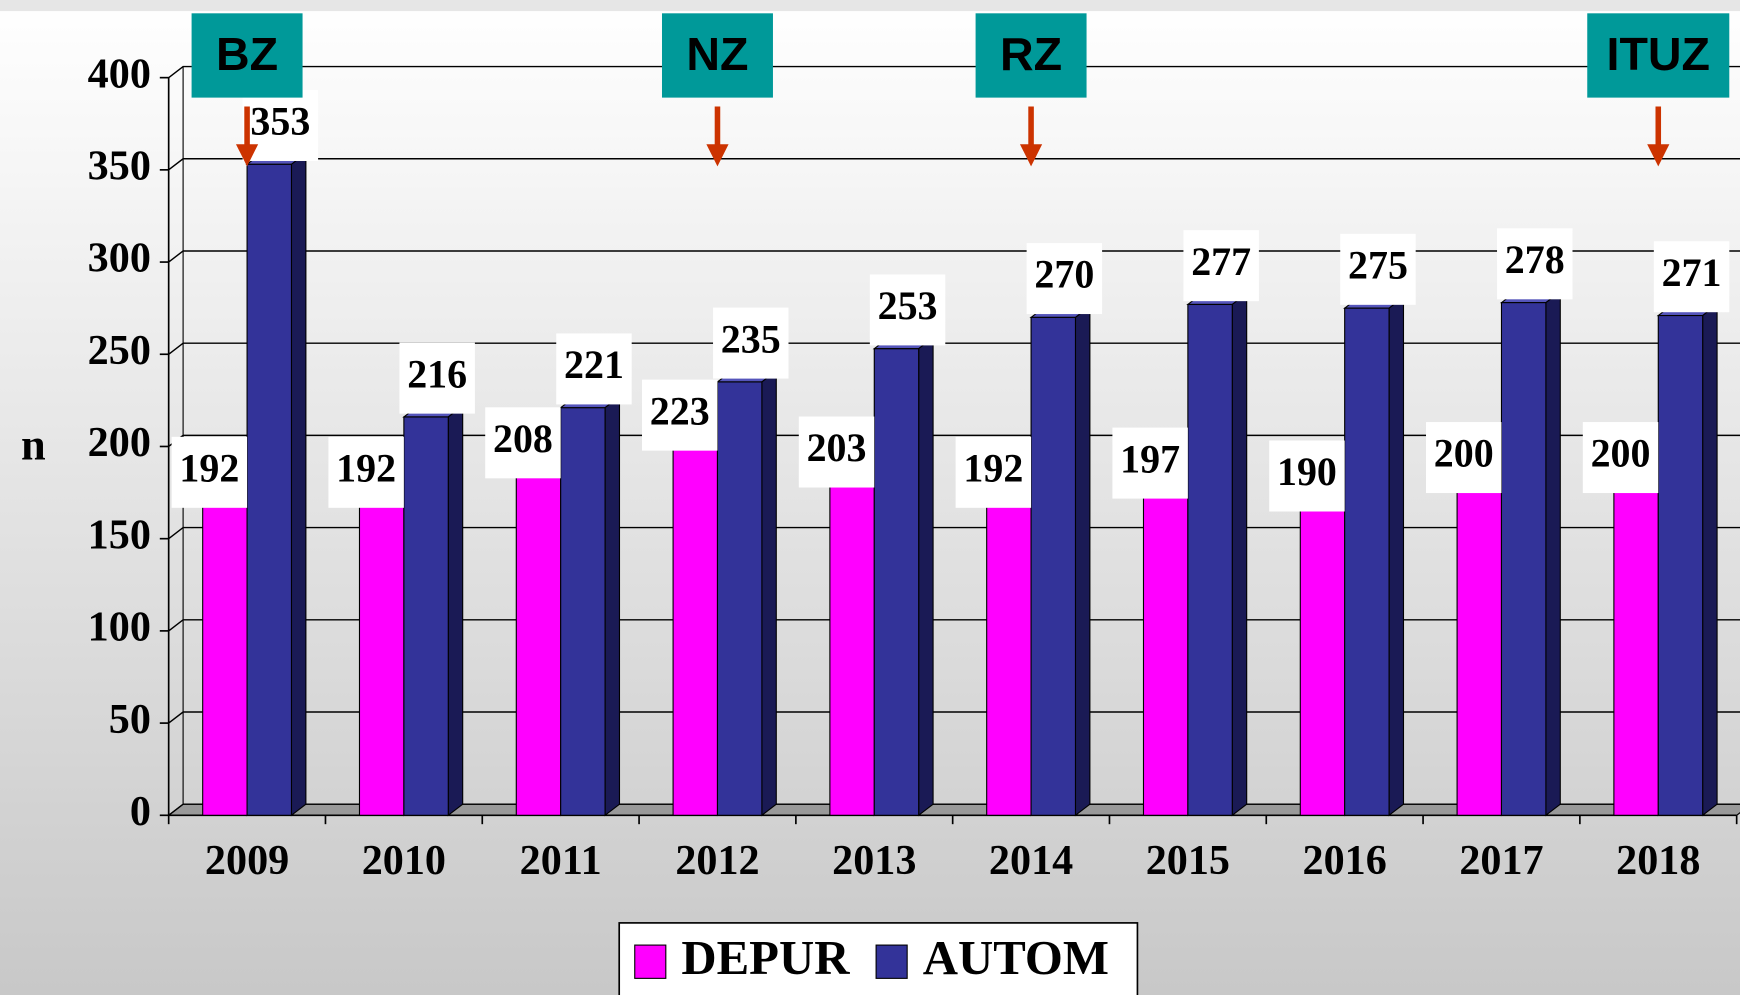  What do you see at coordinates (119, 350) in the screenshot?
I see `y-tick-label: 250` at bounding box center [119, 350].